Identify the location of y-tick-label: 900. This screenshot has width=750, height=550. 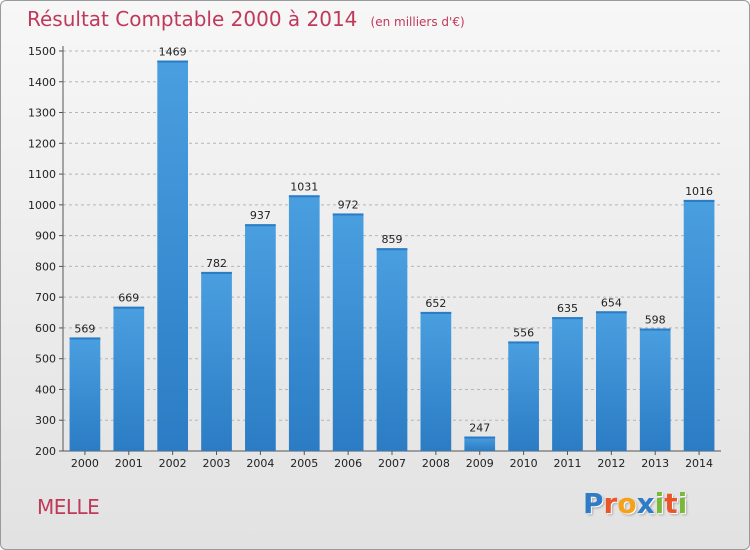
(45, 236).